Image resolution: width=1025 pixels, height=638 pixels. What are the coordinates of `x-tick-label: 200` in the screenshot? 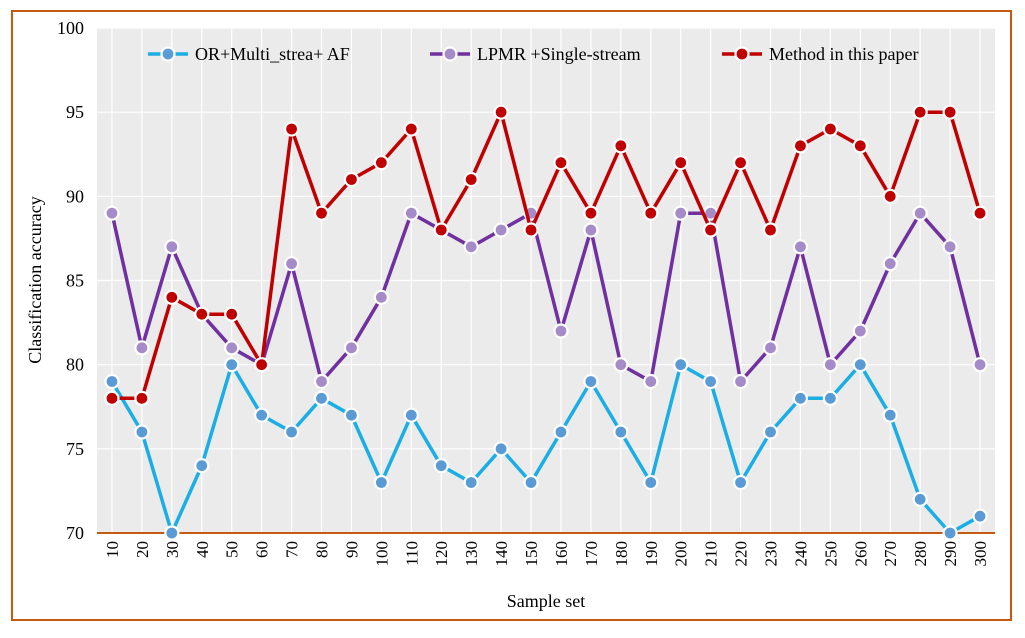 It's located at (681, 554).